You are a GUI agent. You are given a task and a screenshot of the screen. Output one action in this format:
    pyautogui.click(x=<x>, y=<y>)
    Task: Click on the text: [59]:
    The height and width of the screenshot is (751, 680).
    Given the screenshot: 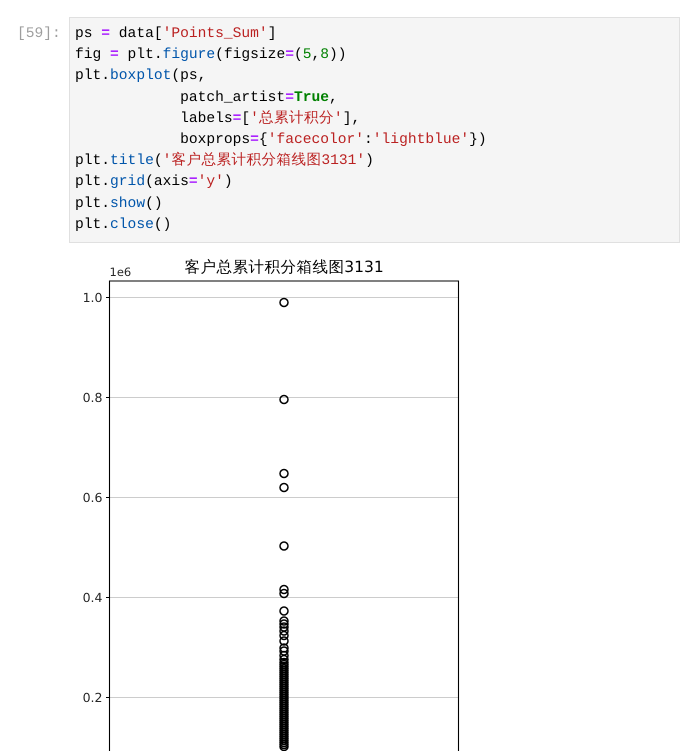 What is the action you would take?
    pyautogui.click(x=39, y=34)
    